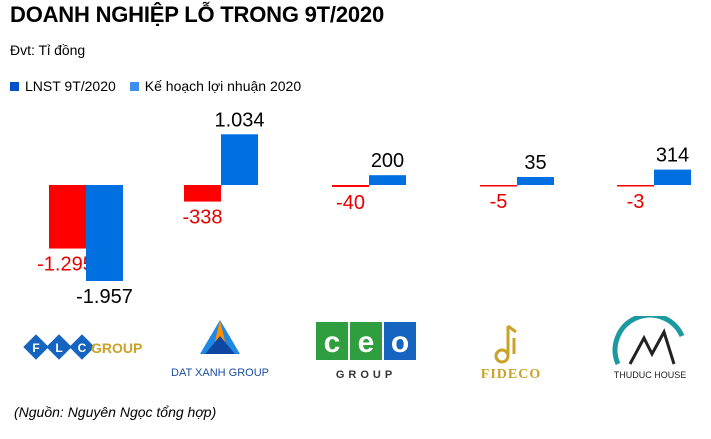 This screenshot has width=711, height=439. I want to click on legend-label-plan: Kế hoạch lợi nhuận 2020, so click(223, 86).